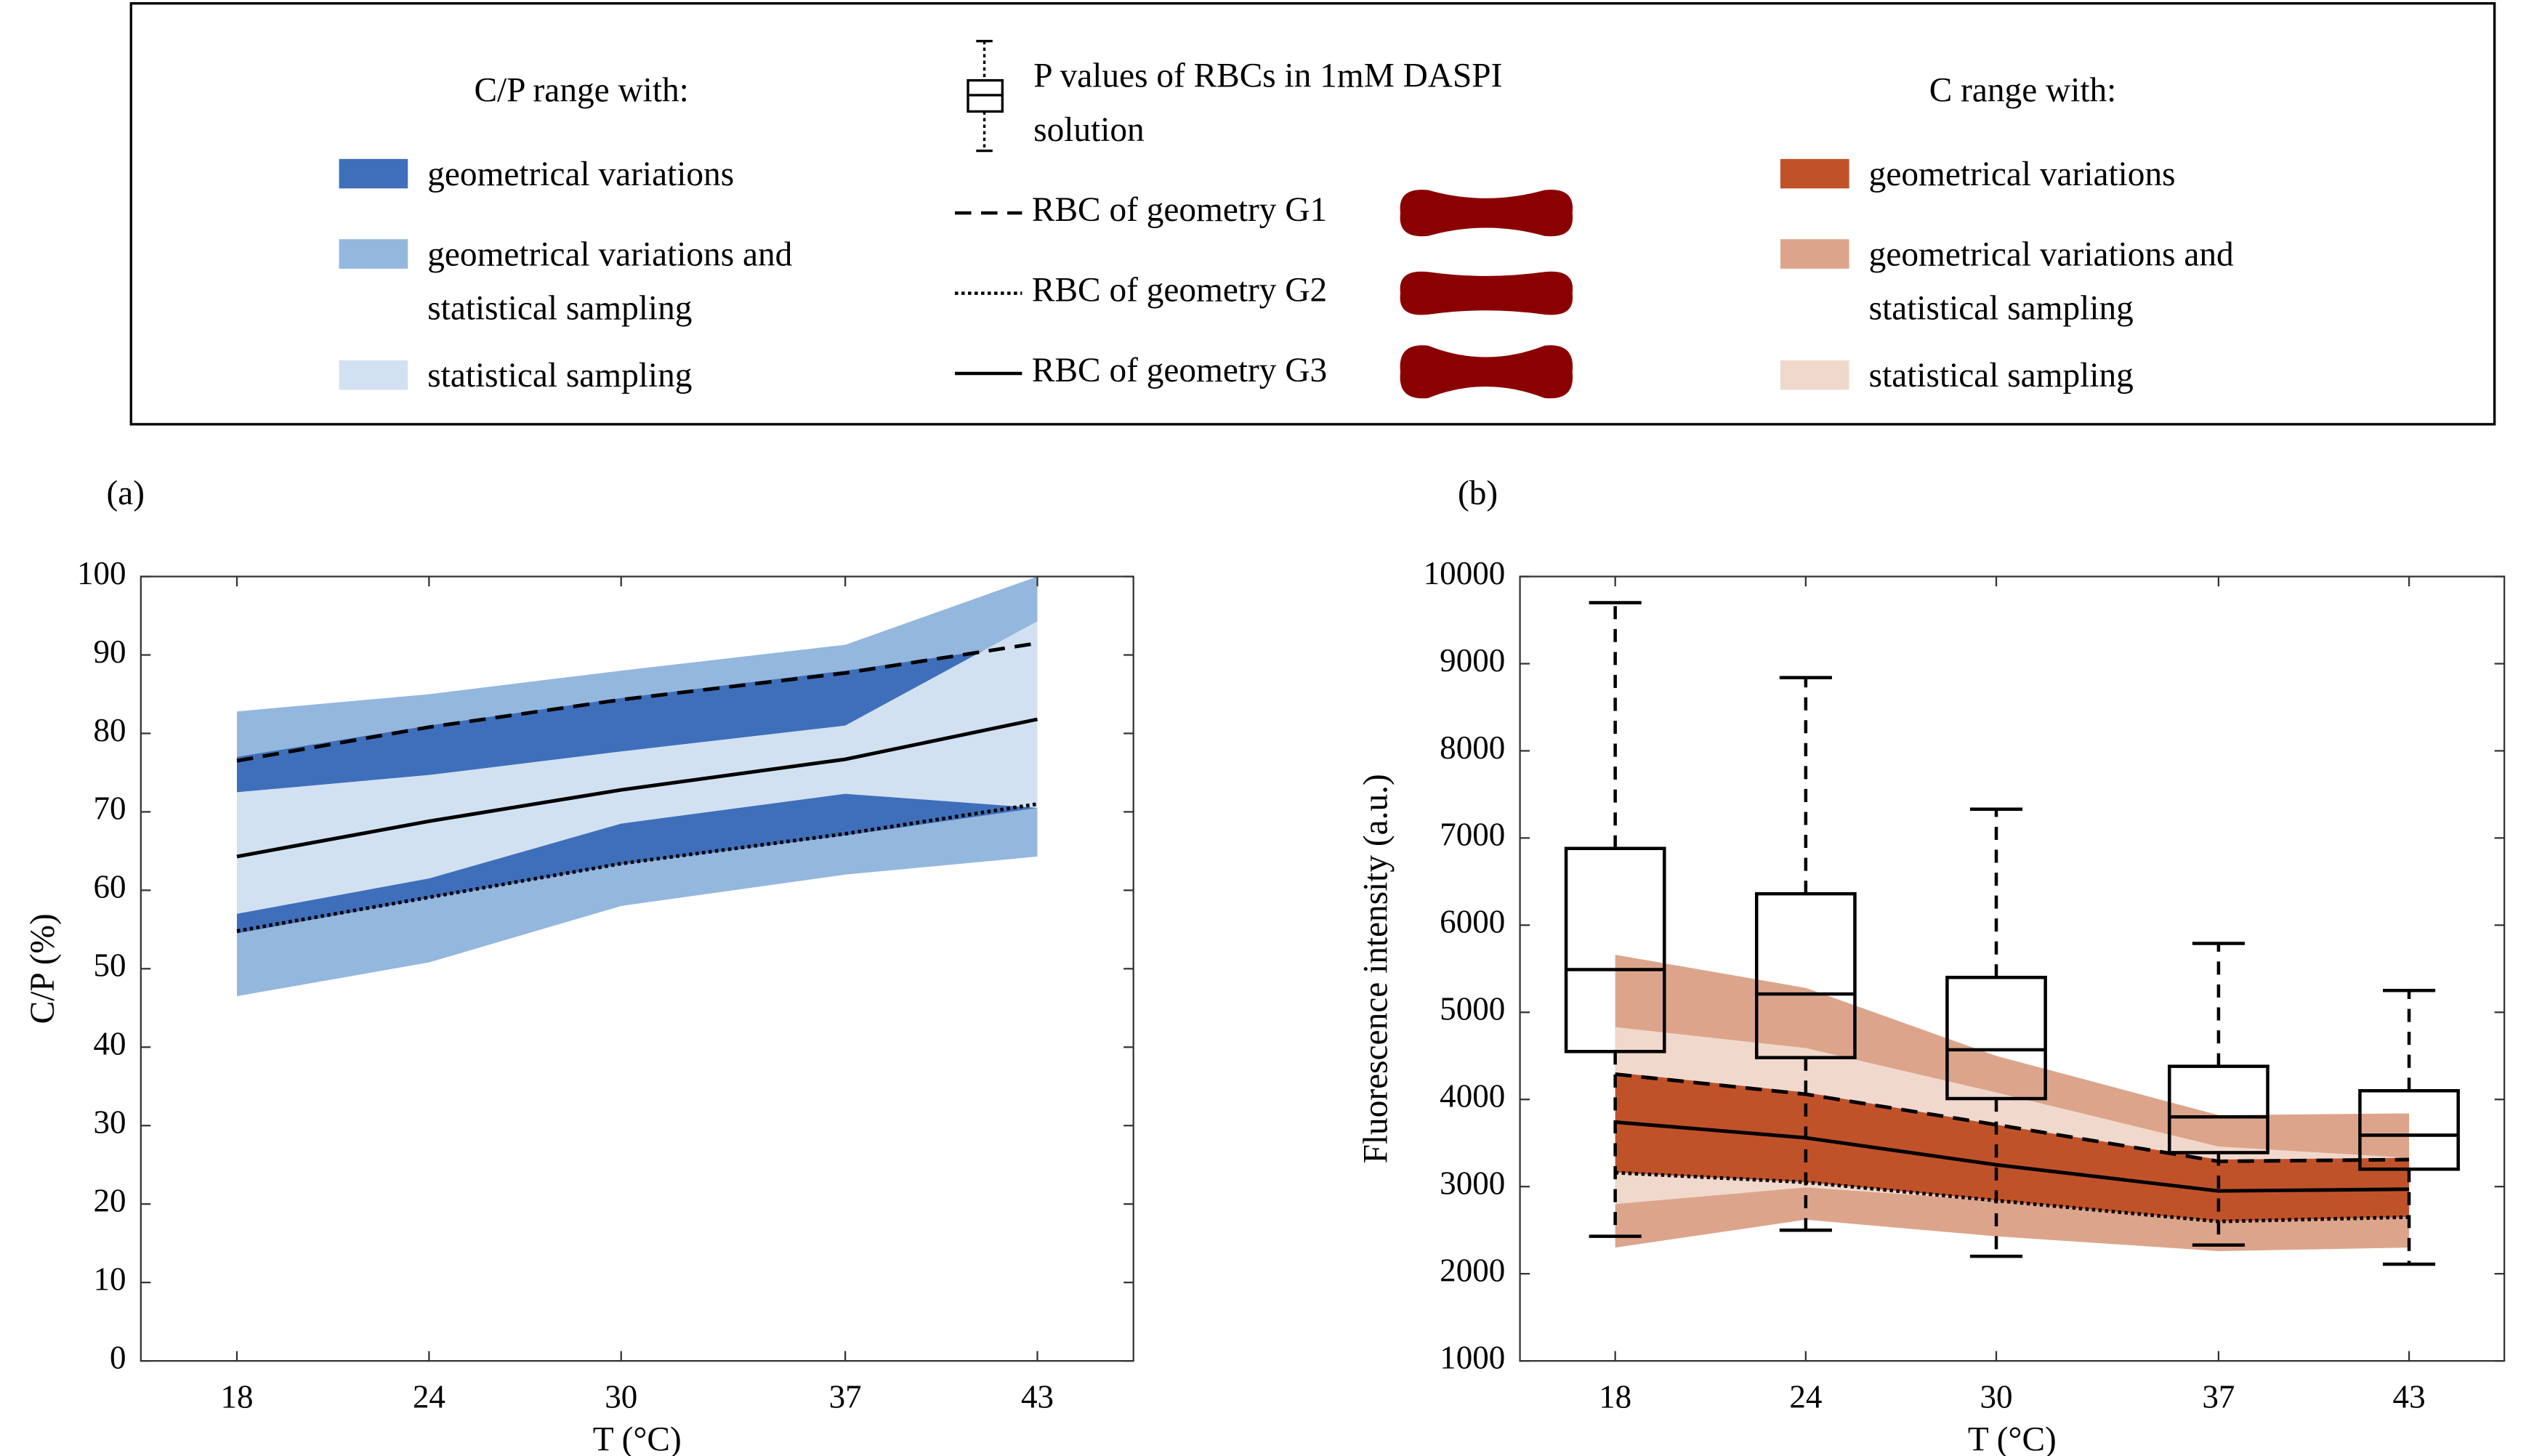 The width and height of the screenshot is (2542, 1456). Describe the element at coordinates (1472, 1183) in the screenshot. I see `y-tick-label: 3000` at that location.